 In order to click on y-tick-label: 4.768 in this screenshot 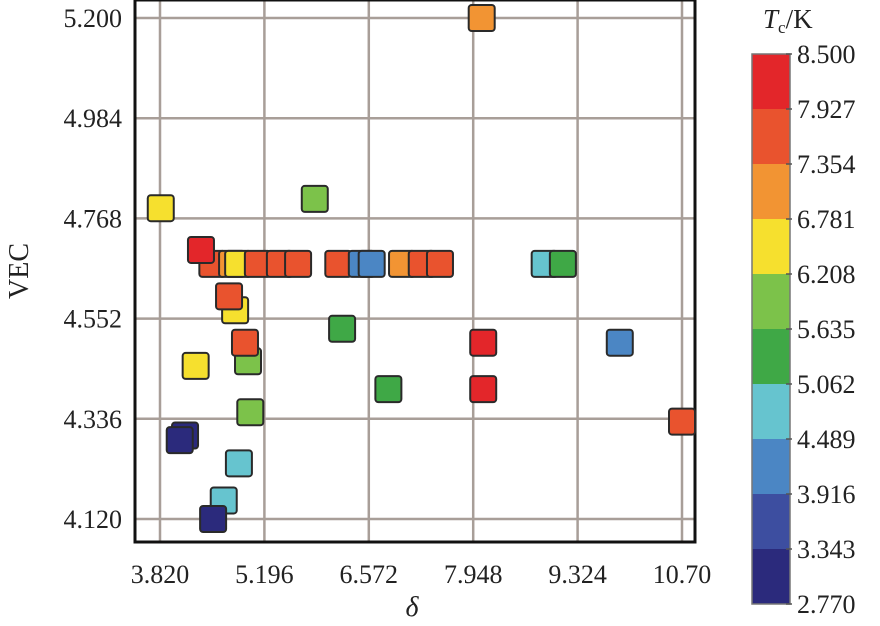, I will do `click(93, 218)`.